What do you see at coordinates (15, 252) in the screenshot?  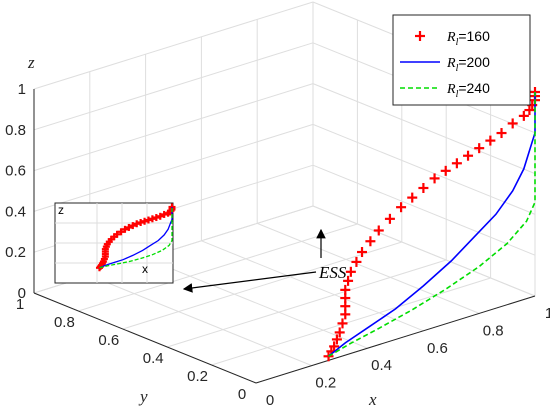 I see `z-tick-label: 0.2` at bounding box center [15, 252].